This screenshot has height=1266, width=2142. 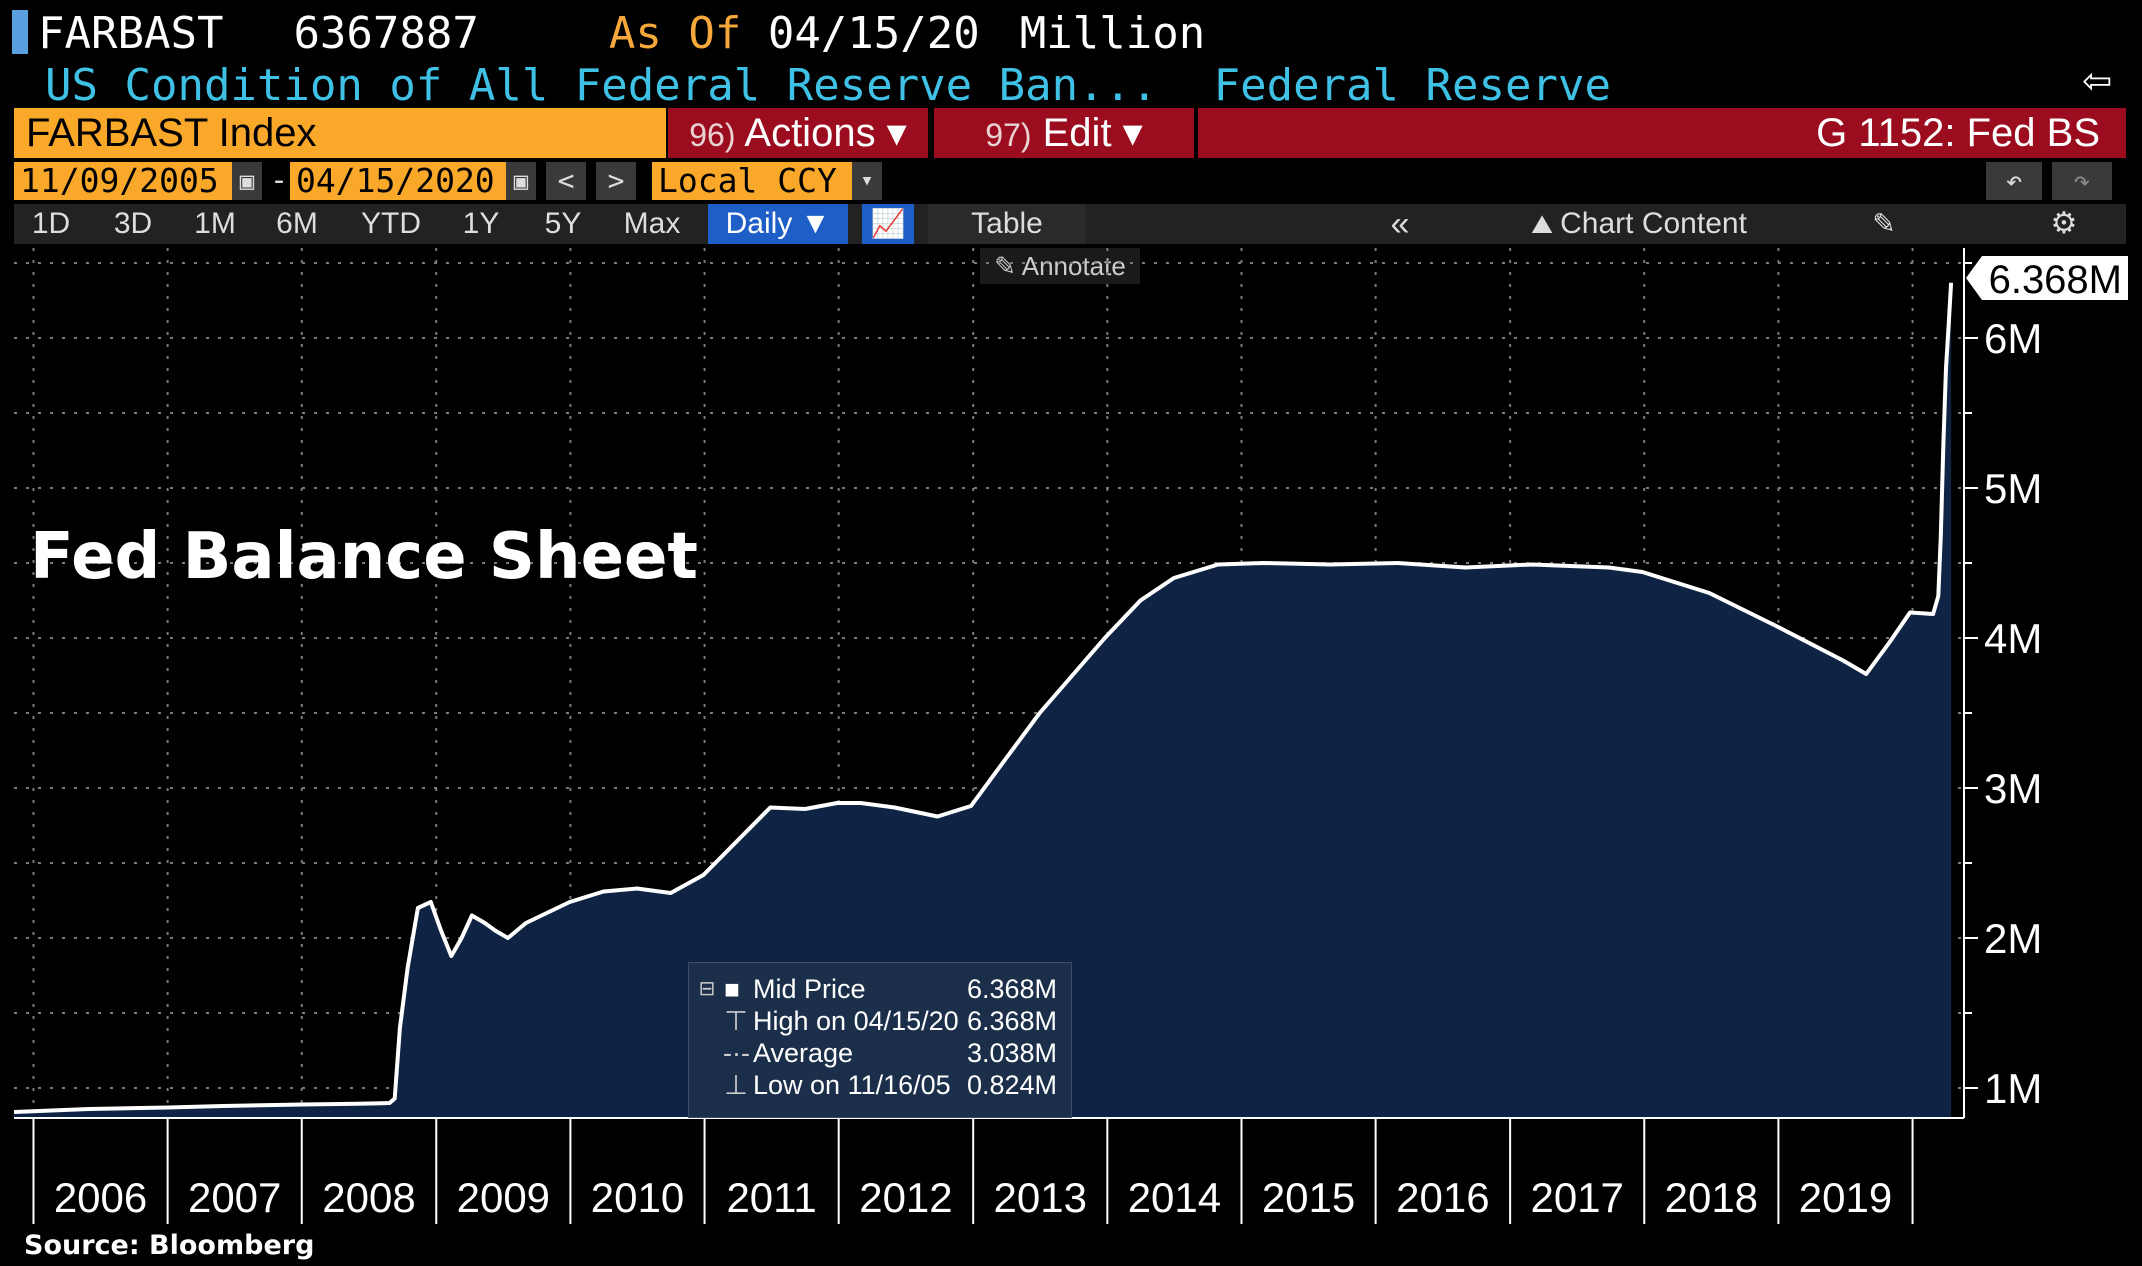 I want to click on low-marker-icon: ⊥, so click(x=736, y=1085).